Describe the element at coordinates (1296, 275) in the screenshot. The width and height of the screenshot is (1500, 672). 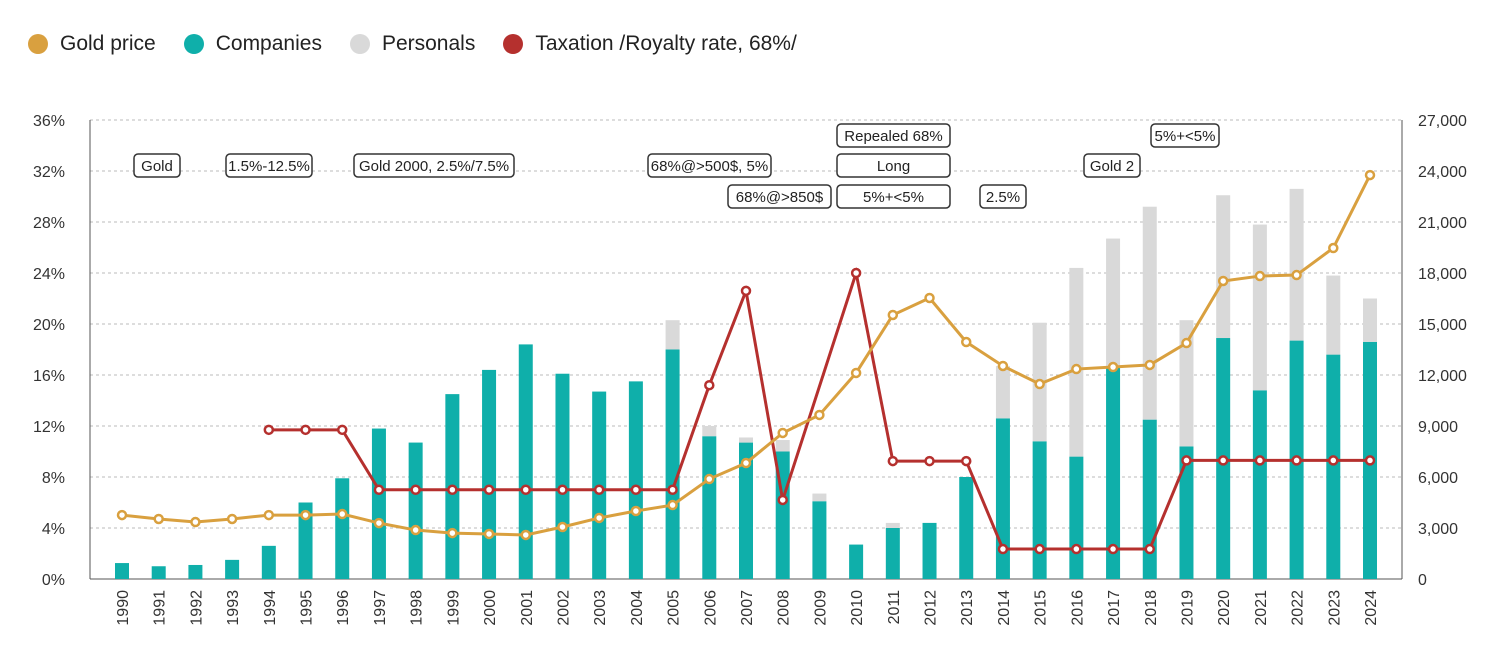
I see `gold-price-point-2022` at that location.